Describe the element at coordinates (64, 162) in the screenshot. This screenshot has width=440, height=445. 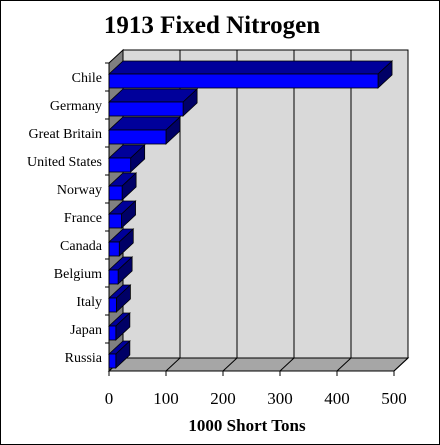
I see `category-label: United States` at that location.